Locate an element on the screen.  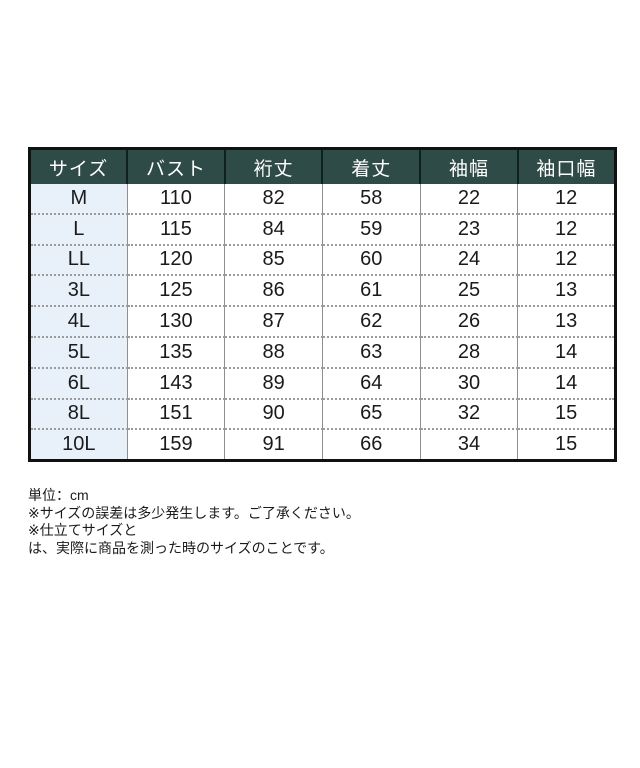
measurement-cell: 159 is located at coordinates (175, 444).